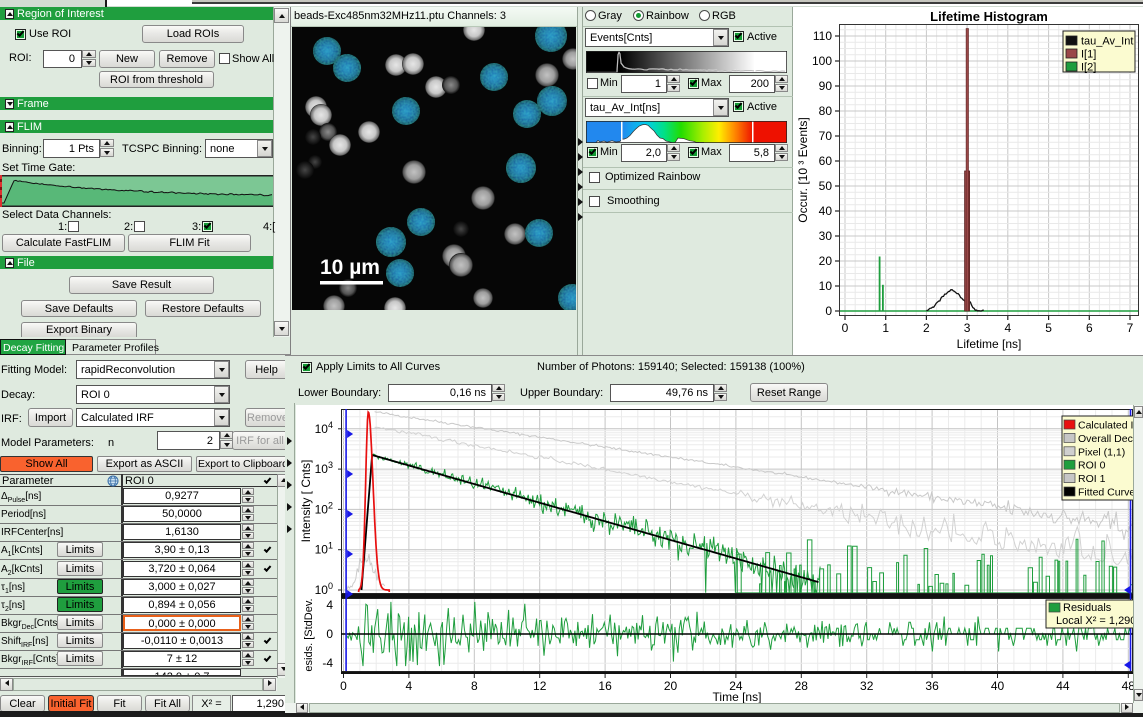  I want to click on svg-text: 60, so click(826, 161).